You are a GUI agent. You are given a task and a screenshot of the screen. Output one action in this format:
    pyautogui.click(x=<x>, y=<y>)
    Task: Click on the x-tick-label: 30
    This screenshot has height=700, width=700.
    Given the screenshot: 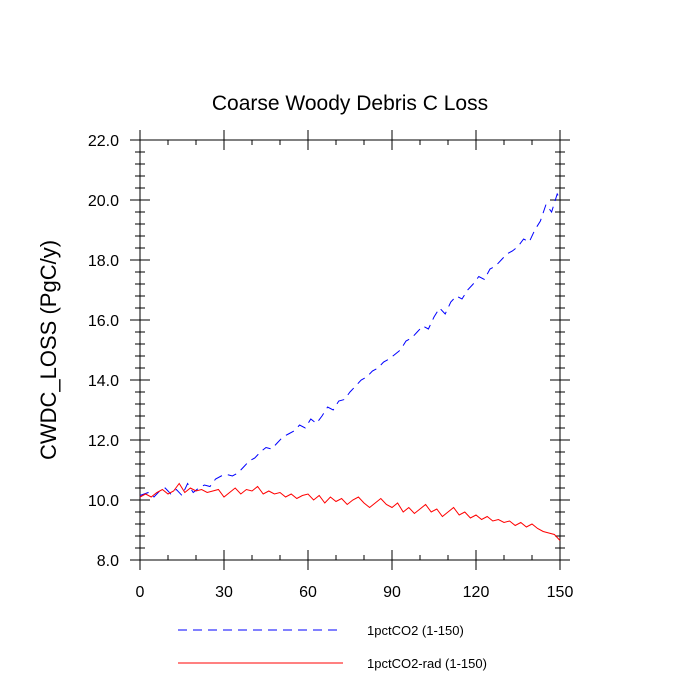 What is the action you would take?
    pyautogui.click(x=224, y=592)
    